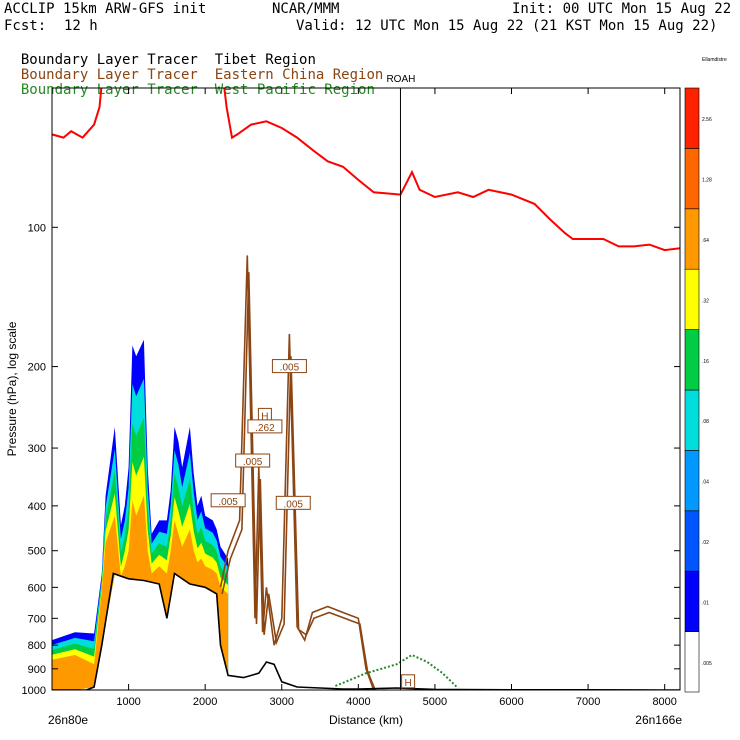 This screenshot has width=740, height=740. I want to click on colorbar-label: .64, so click(705, 241).